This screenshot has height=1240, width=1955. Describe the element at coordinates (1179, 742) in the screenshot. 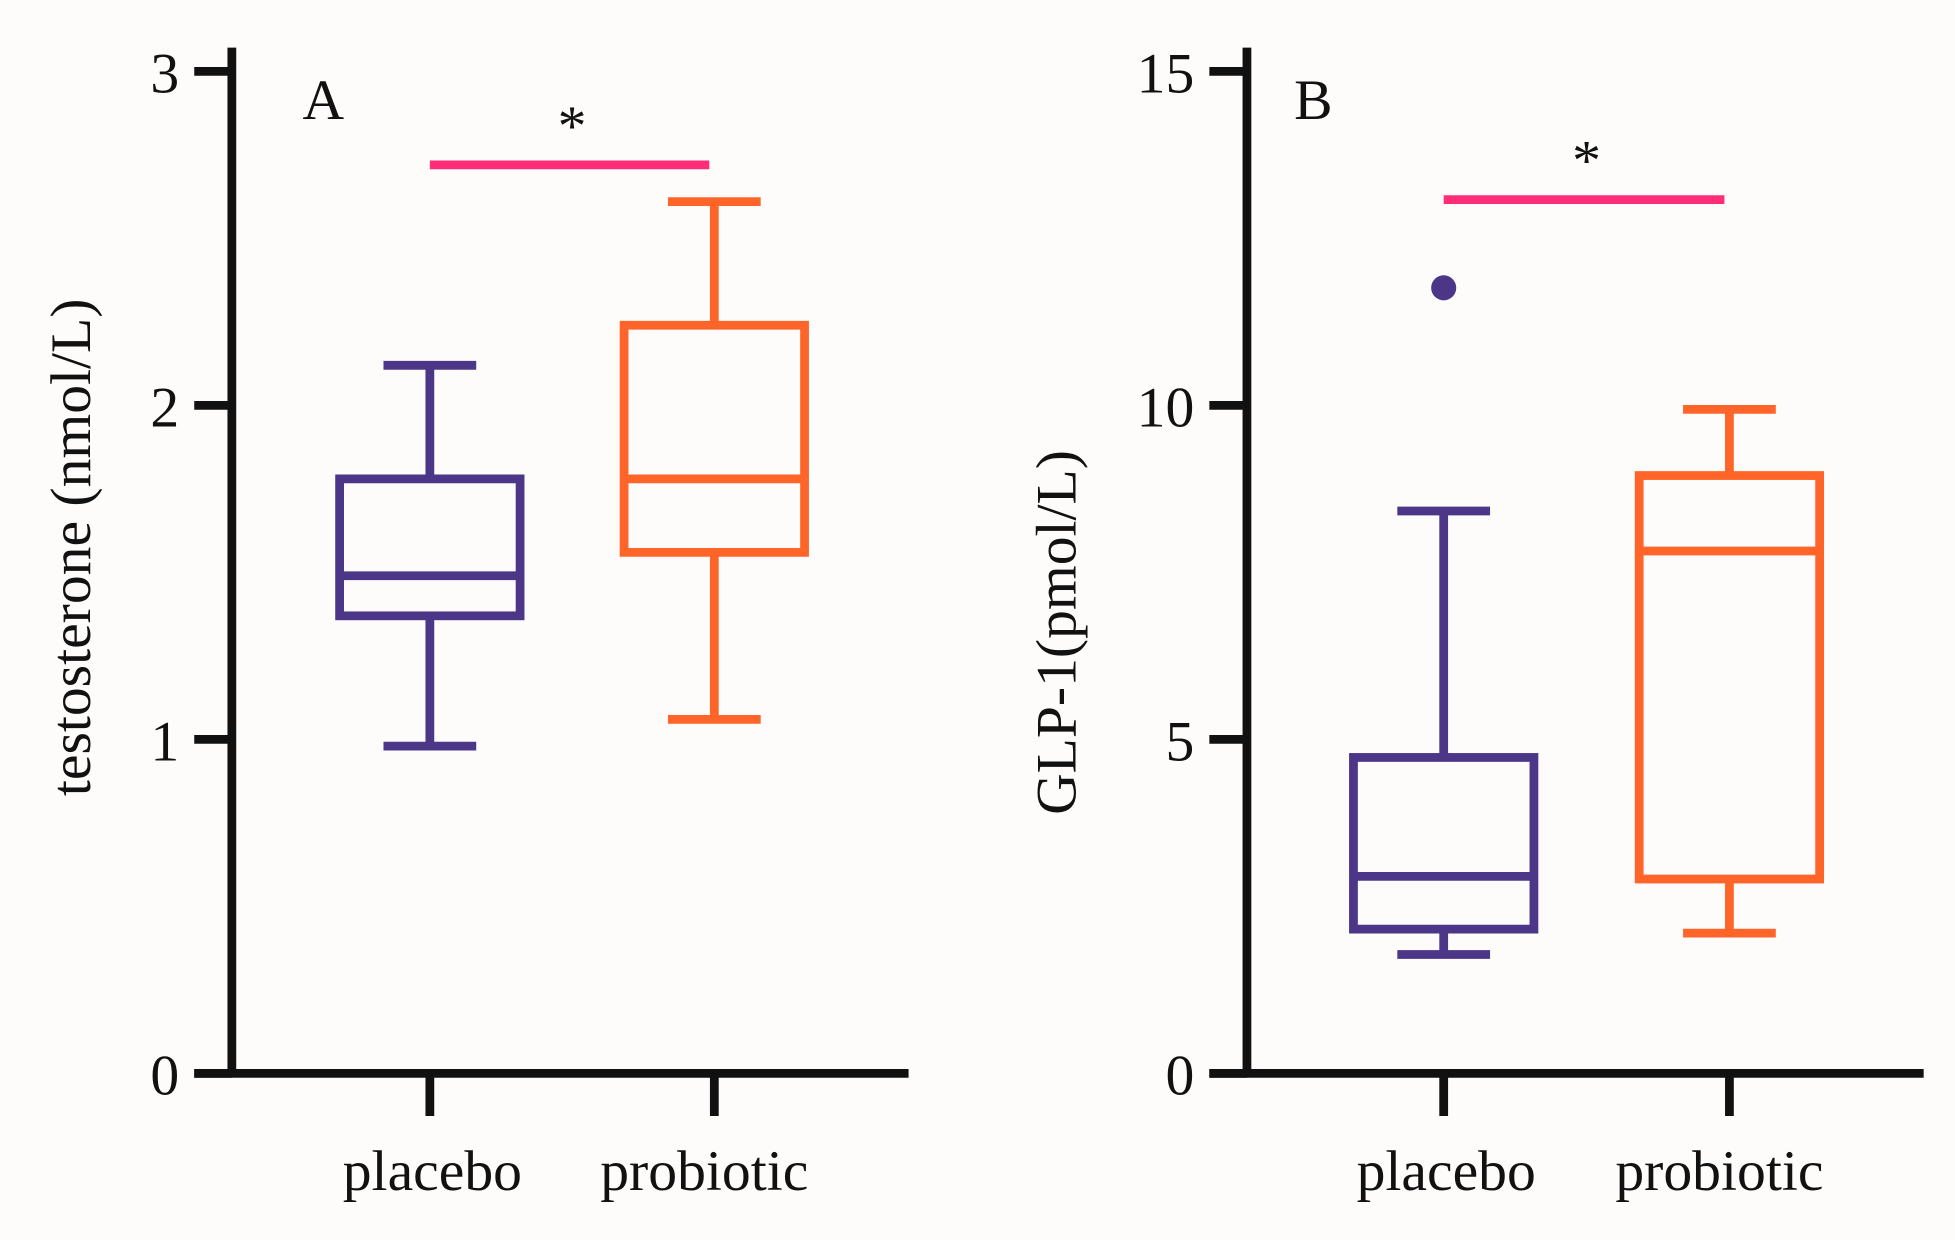

I see `y-tick-label: 5` at that location.